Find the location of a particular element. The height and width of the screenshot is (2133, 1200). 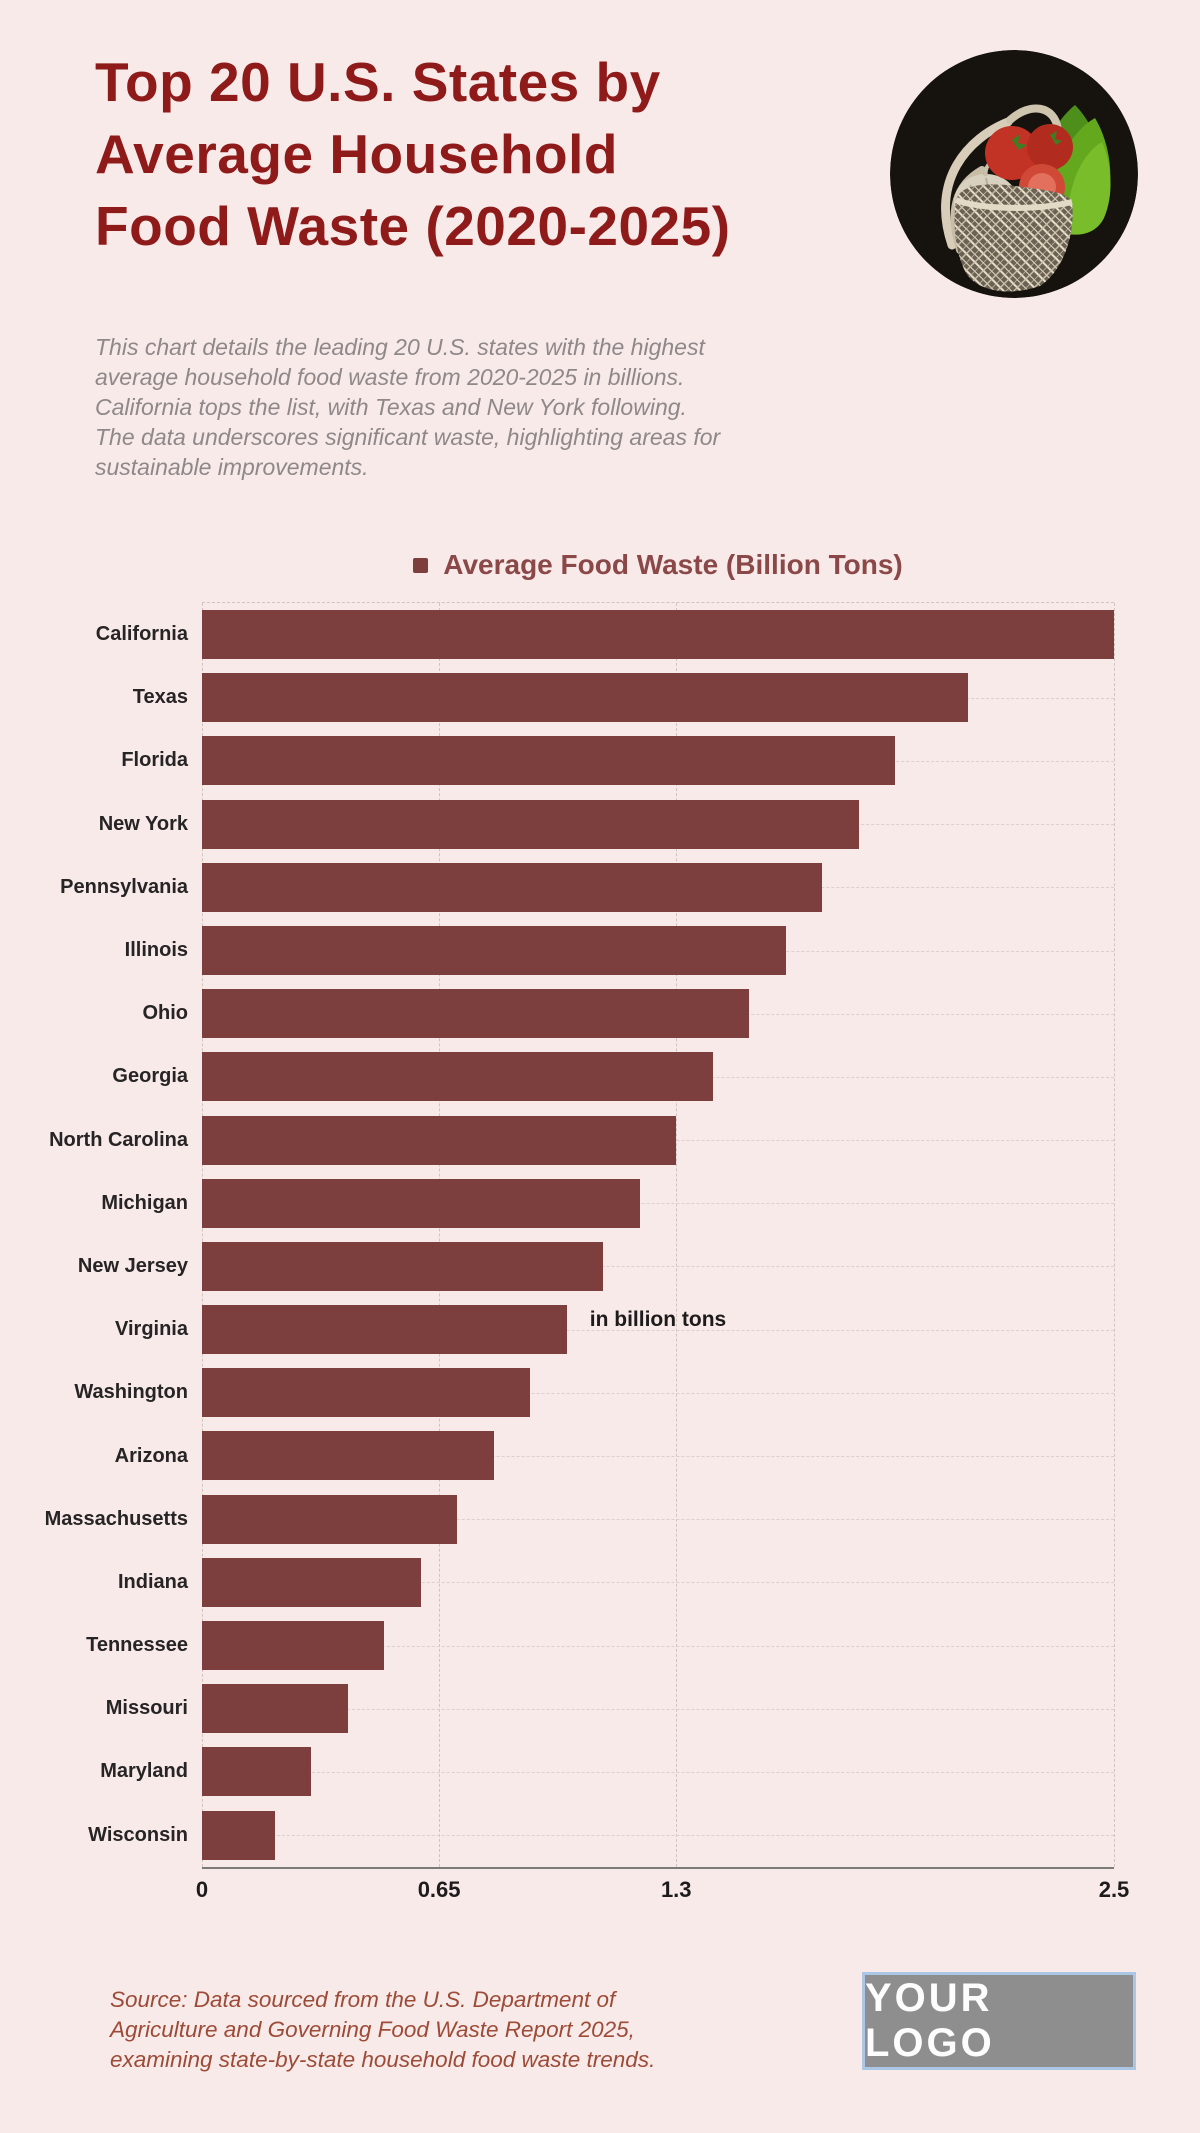

chart-row: Arizona is located at coordinates (557, 1455).